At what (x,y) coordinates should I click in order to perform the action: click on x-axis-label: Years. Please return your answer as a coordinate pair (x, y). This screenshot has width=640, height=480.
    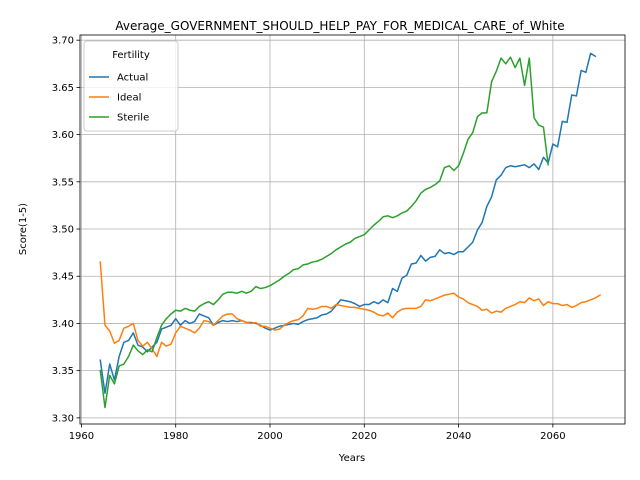
    Looking at the image, I should click on (351, 458).